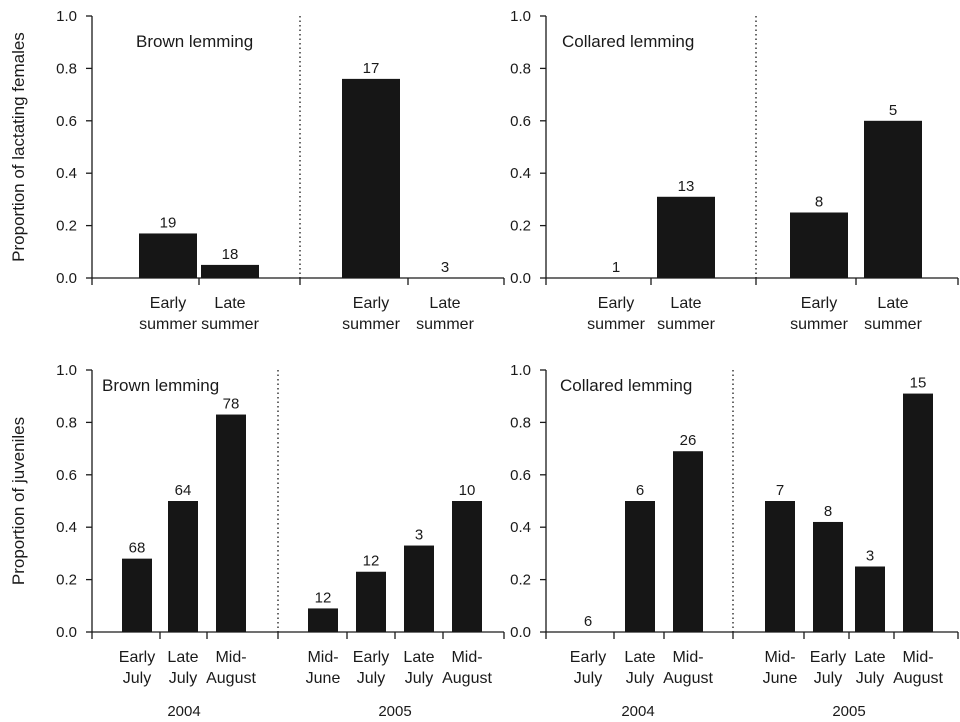 Image resolution: width=960 pixels, height=722 pixels. Describe the element at coordinates (626, 385) in the screenshot. I see `panel-title: Collared lemming` at that location.